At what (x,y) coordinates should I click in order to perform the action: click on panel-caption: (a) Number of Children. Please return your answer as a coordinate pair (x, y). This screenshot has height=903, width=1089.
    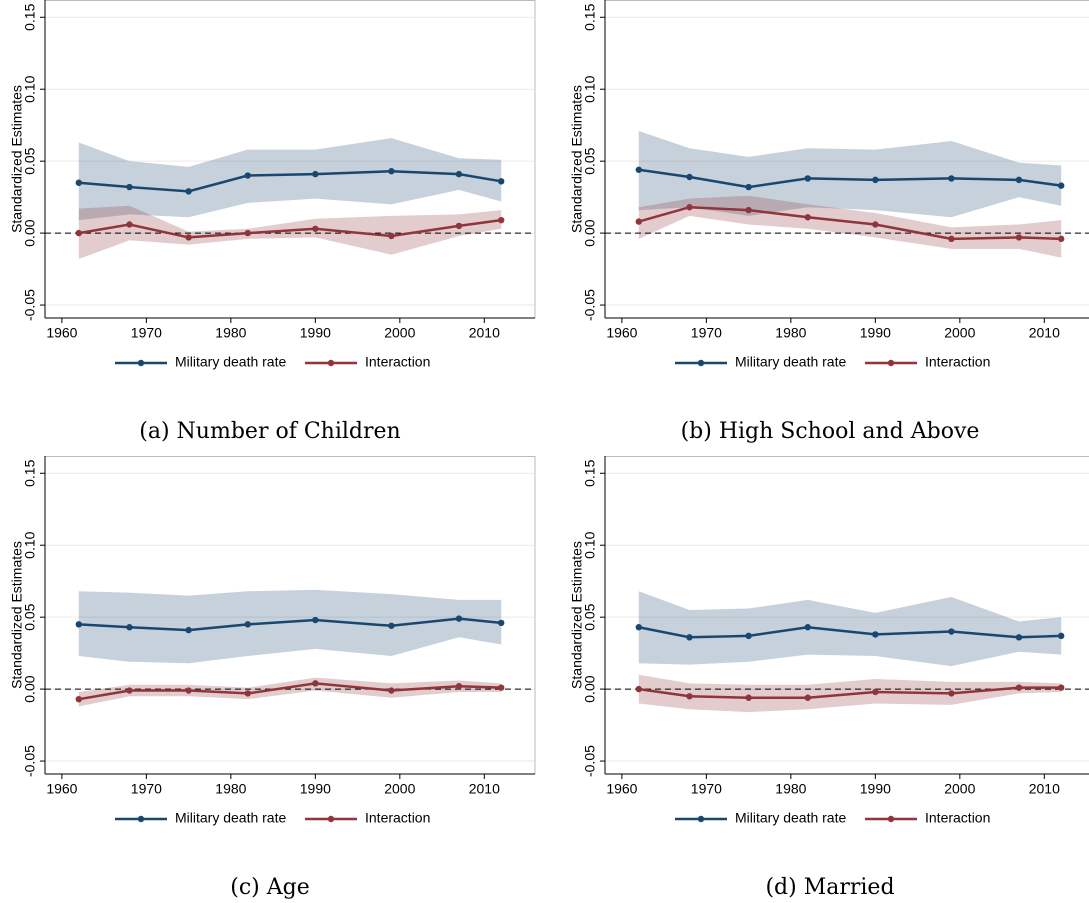
    Looking at the image, I should click on (269, 431).